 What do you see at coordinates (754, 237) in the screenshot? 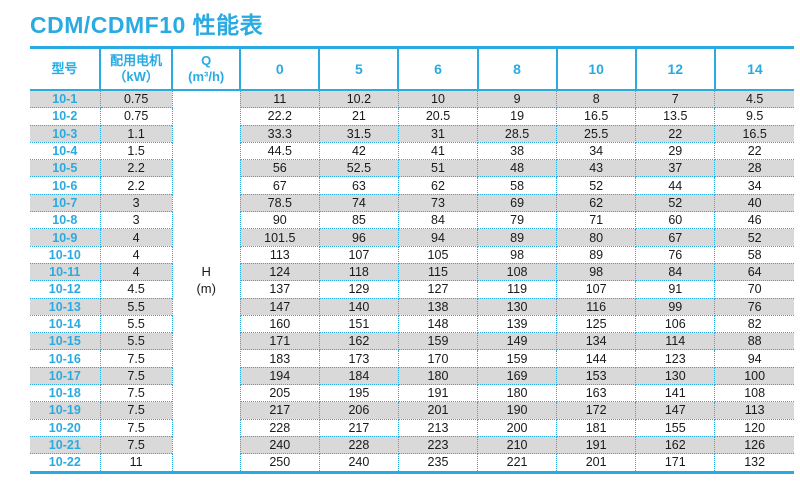
I see `head-value-cell: 52` at bounding box center [754, 237].